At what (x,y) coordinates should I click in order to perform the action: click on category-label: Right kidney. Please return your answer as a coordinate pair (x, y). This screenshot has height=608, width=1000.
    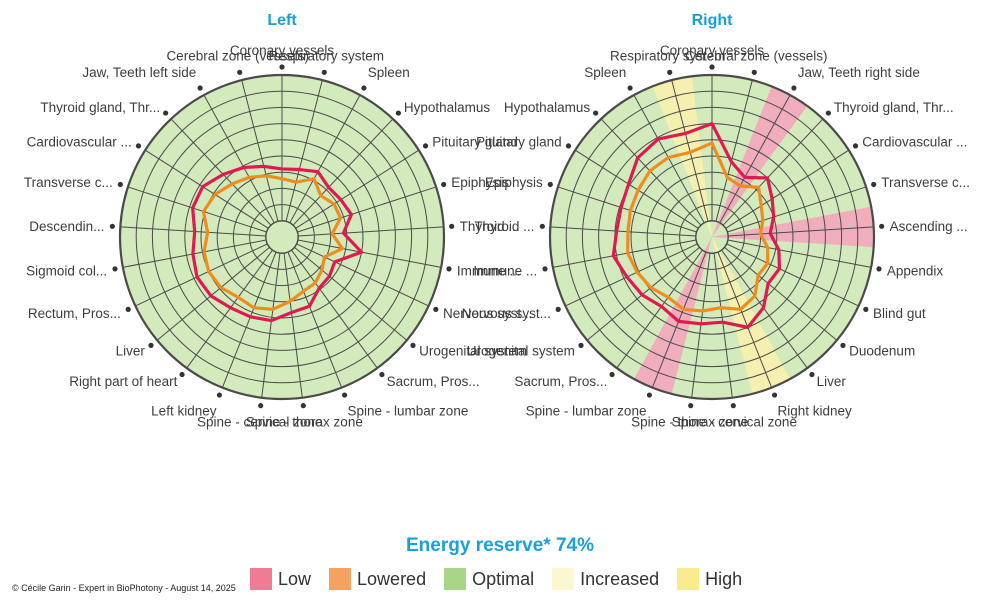
    Looking at the image, I should click on (815, 411).